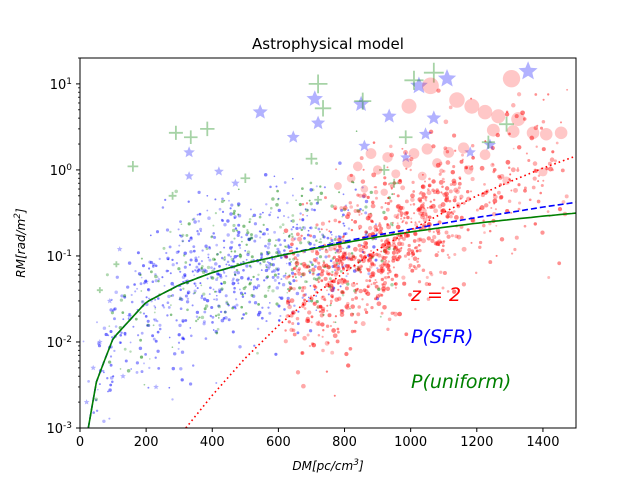 The image size is (640, 480). What do you see at coordinates (493, 130) in the screenshot?
I see `z2-circle-marker` at bounding box center [493, 130].